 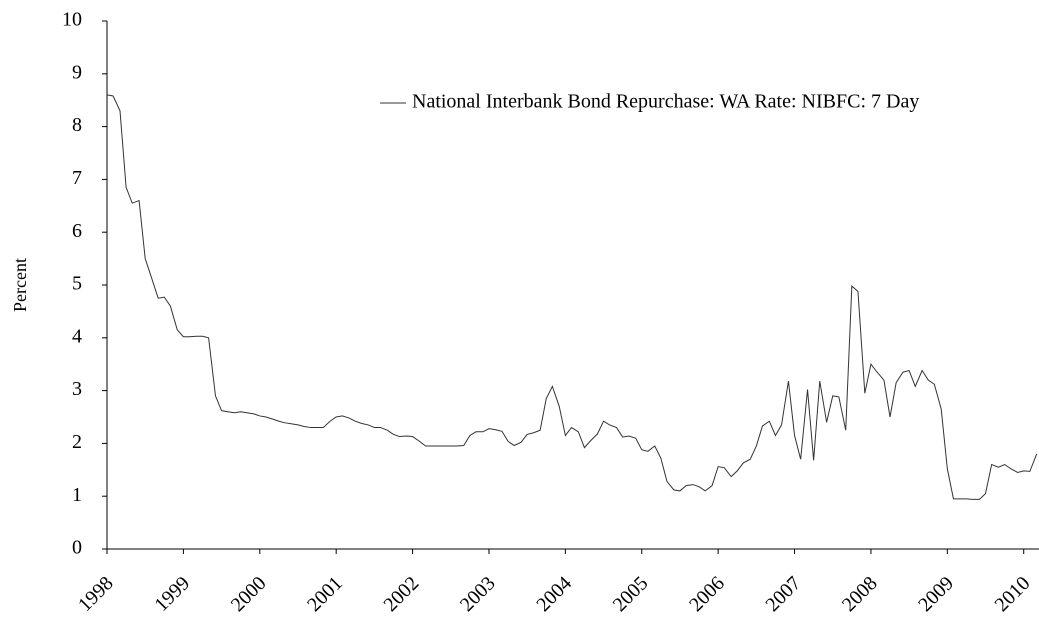 What do you see at coordinates (554, 594) in the screenshot?
I see `x-tick-label: 2004` at bounding box center [554, 594].